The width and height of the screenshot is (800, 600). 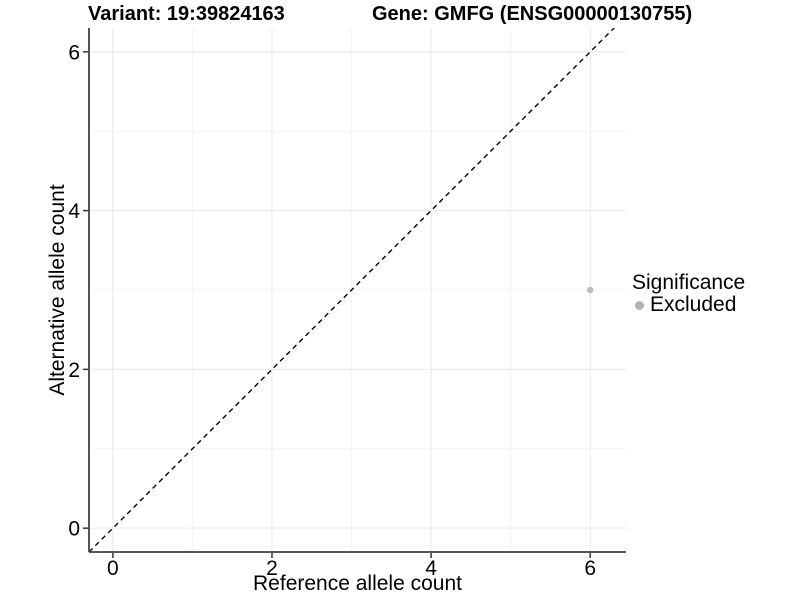 I want to click on y-axis-title: Alternative allele count, so click(x=57, y=289).